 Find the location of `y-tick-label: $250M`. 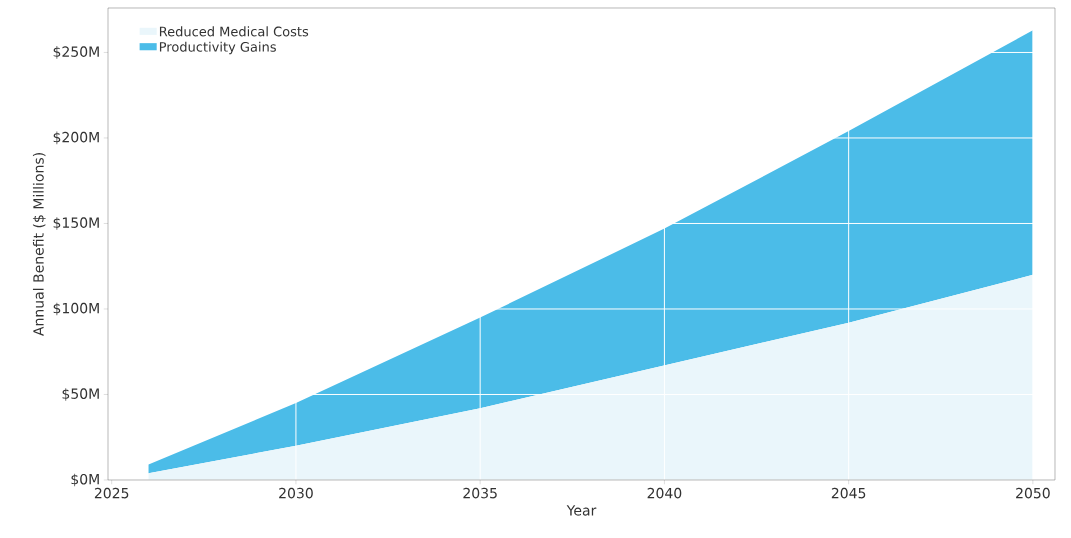

y-tick-label: $250M is located at coordinates (76, 52).